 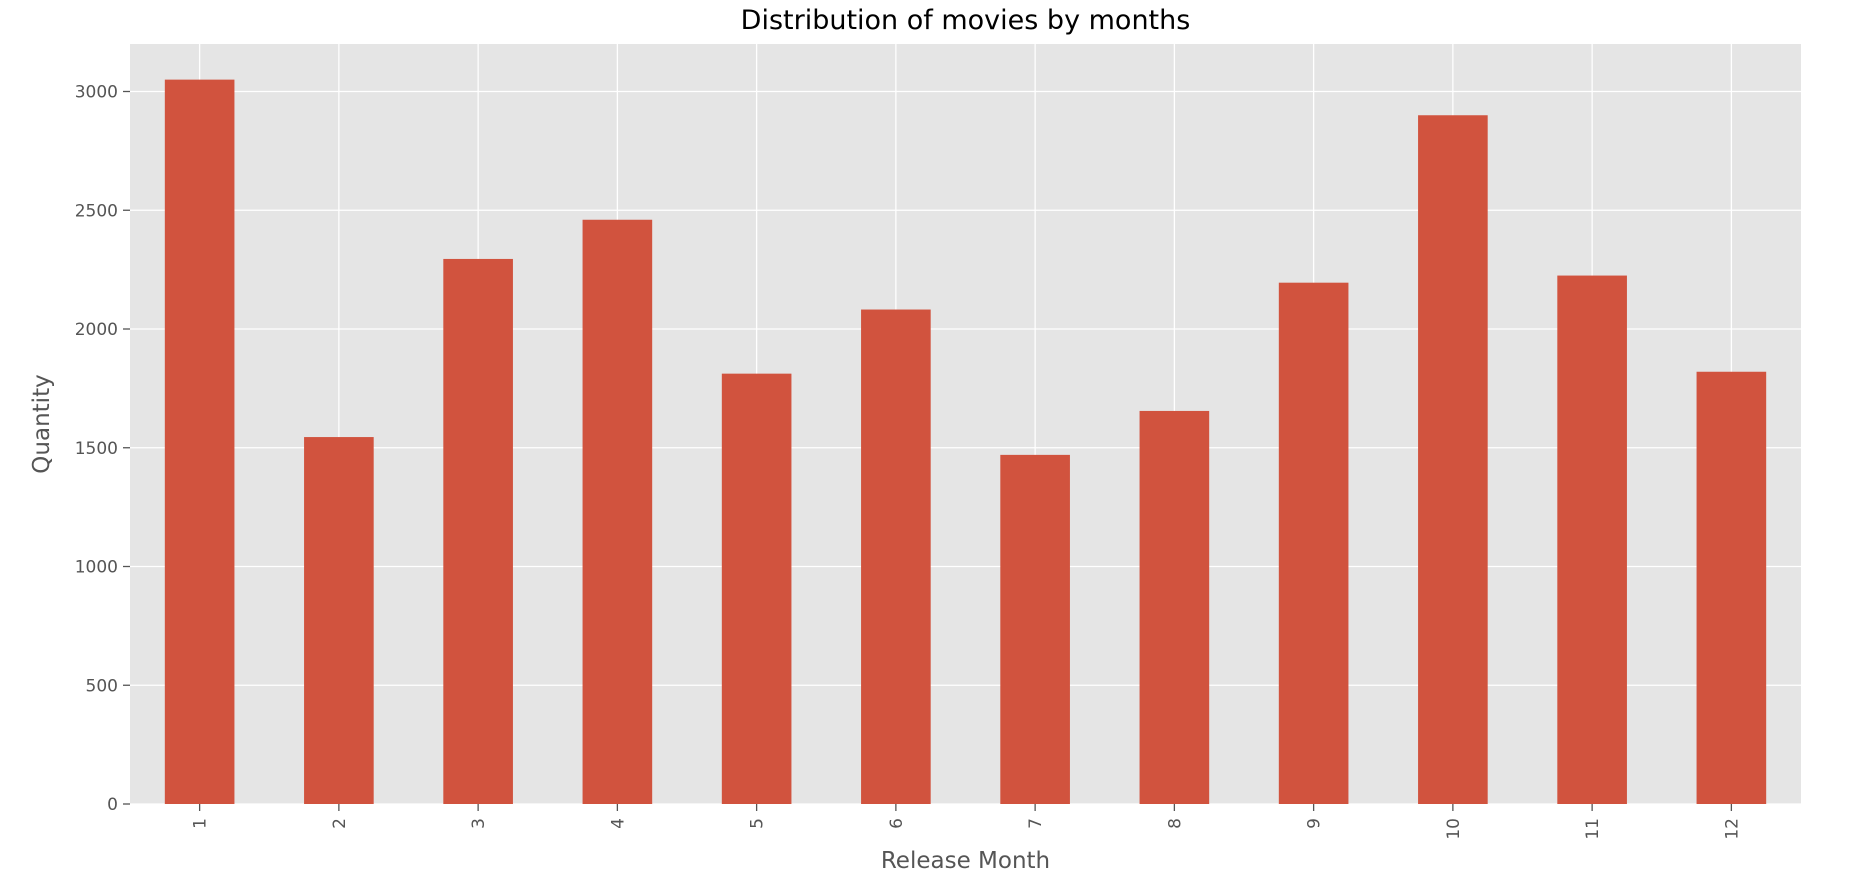 What do you see at coordinates (1454, 829) in the screenshot?
I see `x-tick-label: 10` at bounding box center [1454, 829].